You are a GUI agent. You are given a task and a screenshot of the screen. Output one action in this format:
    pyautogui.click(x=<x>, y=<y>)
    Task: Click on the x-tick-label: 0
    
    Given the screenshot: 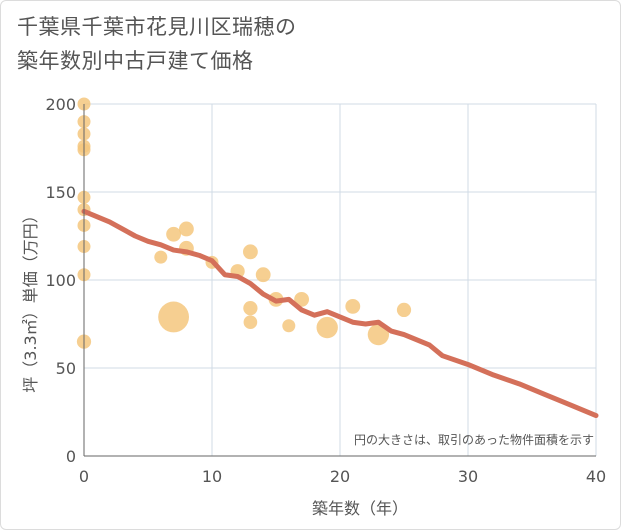 What is the action you would take?
    pyautogui.click(x=84, y=476)
    